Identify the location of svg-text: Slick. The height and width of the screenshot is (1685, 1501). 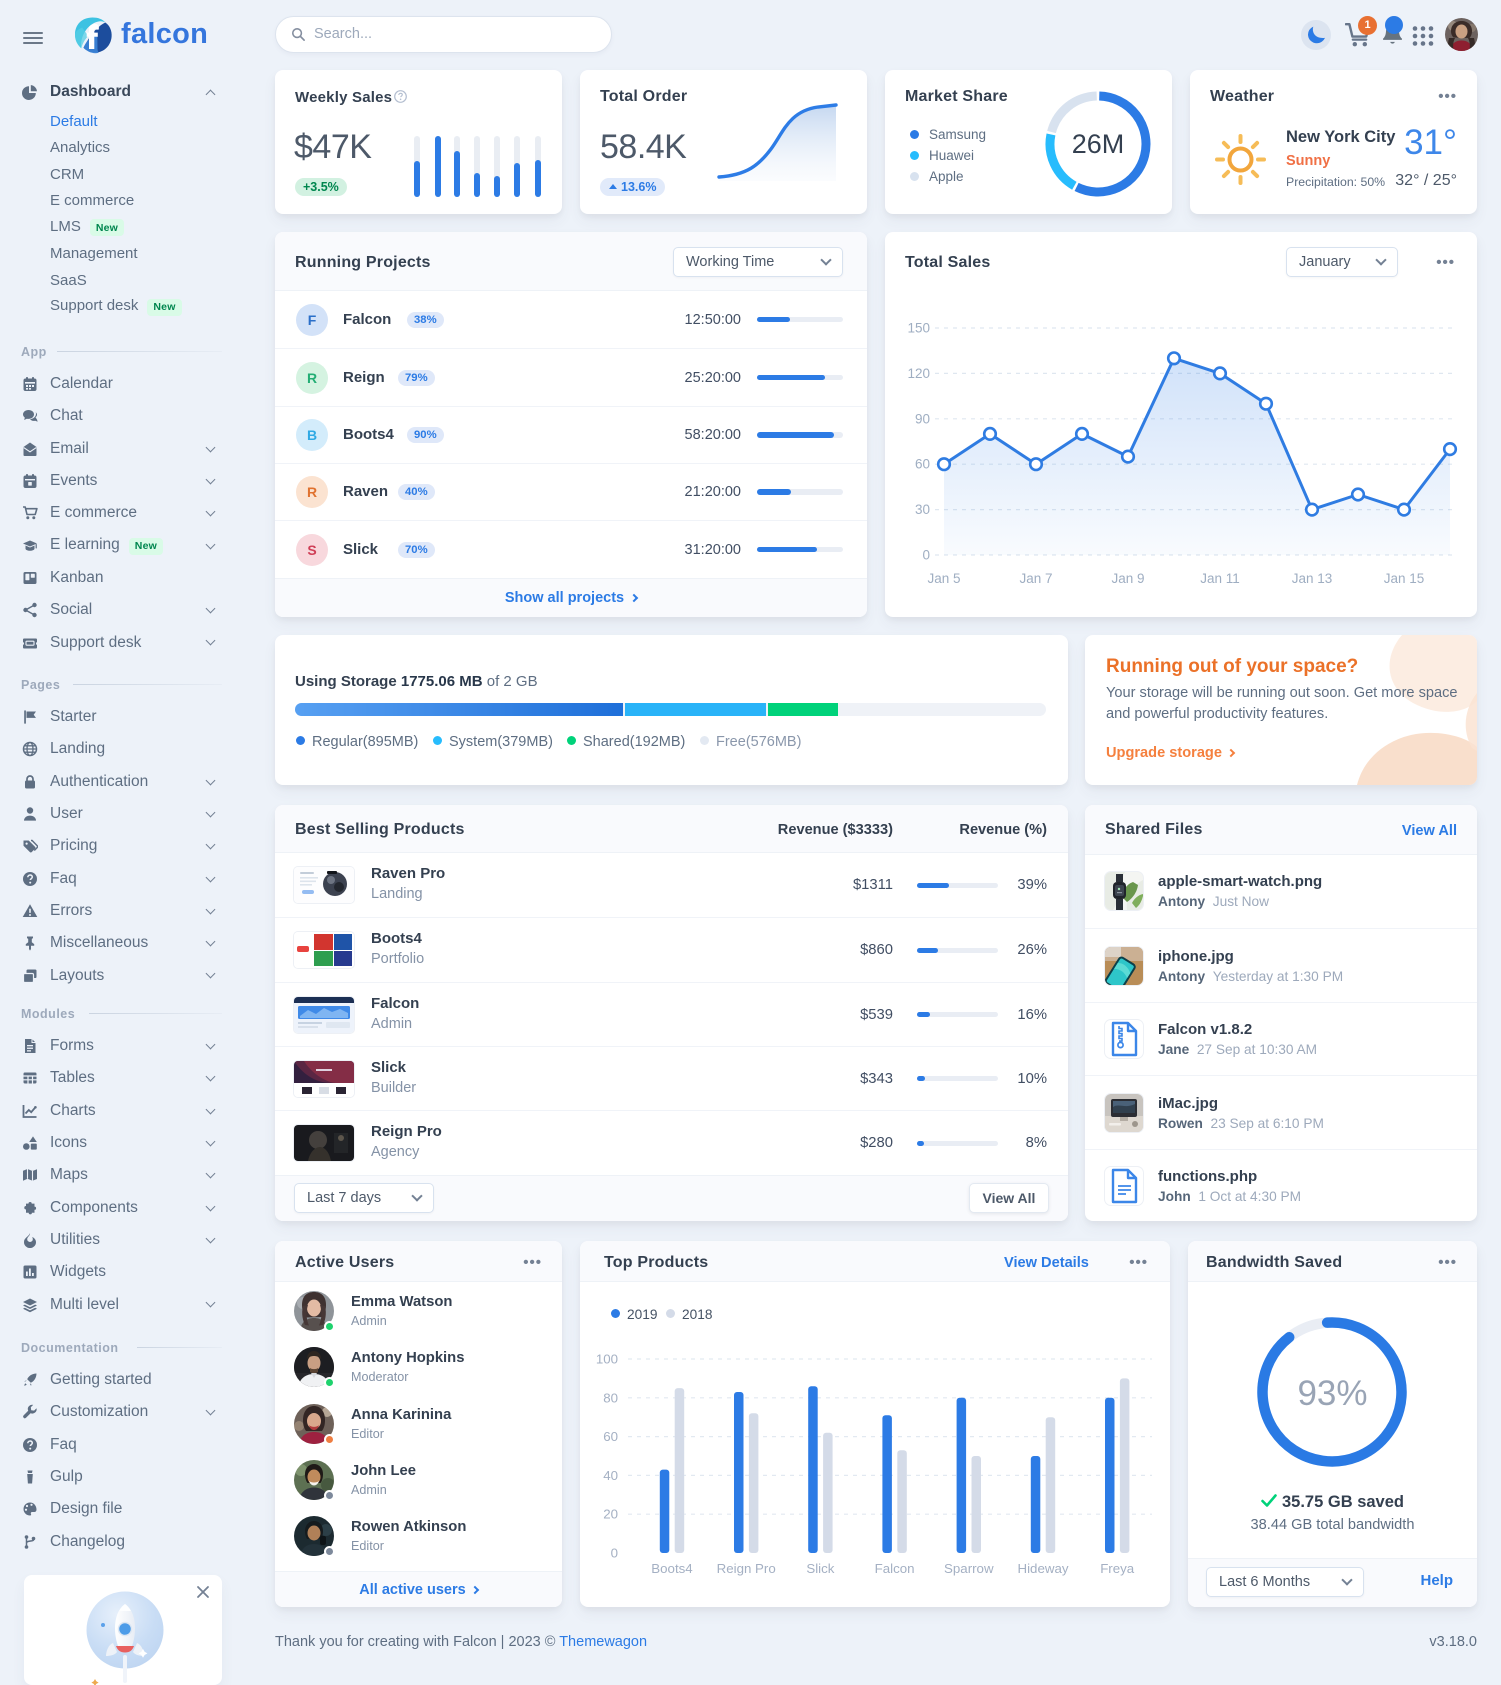
(820, 1568).